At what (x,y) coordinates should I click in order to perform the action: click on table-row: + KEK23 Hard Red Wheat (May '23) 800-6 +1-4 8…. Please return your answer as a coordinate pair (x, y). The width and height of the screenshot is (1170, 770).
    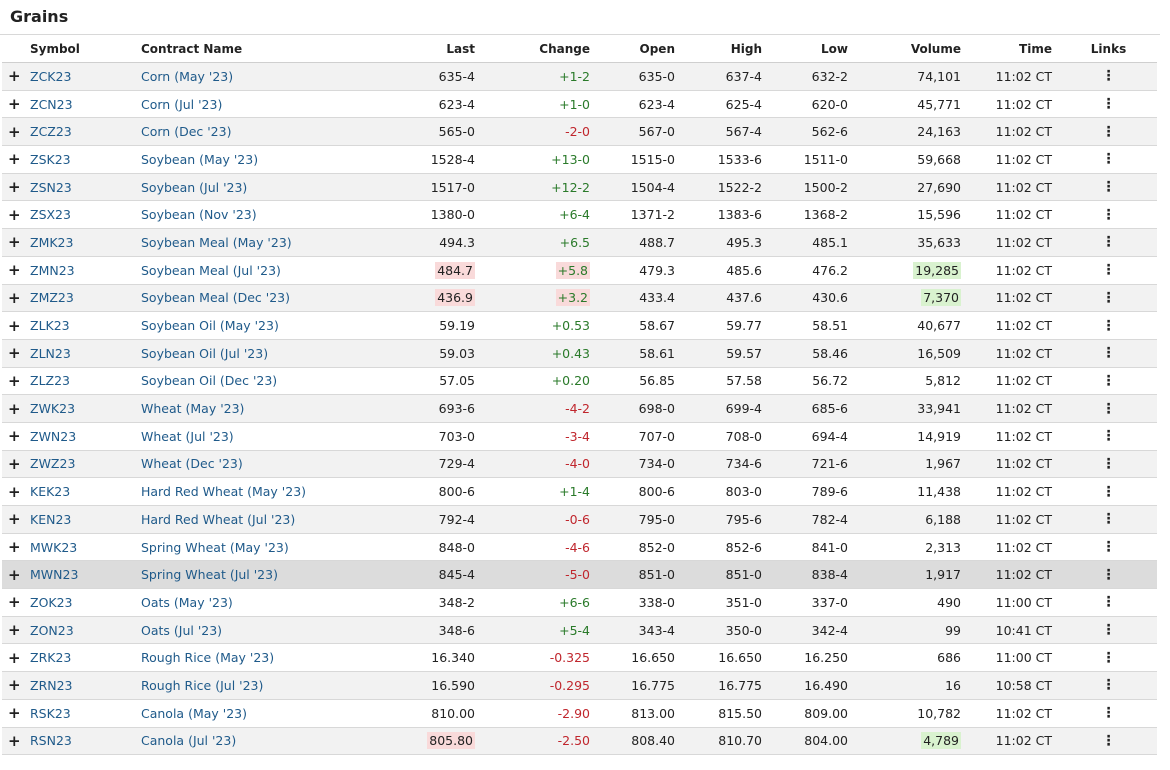
    Looking at the image, I should click on (579, 491).